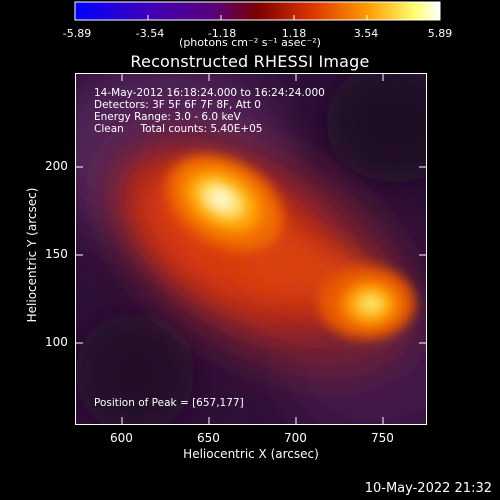 This screenshot has width=500, height=500. I want to click on x-tick-label: 750, so click(382, 438).